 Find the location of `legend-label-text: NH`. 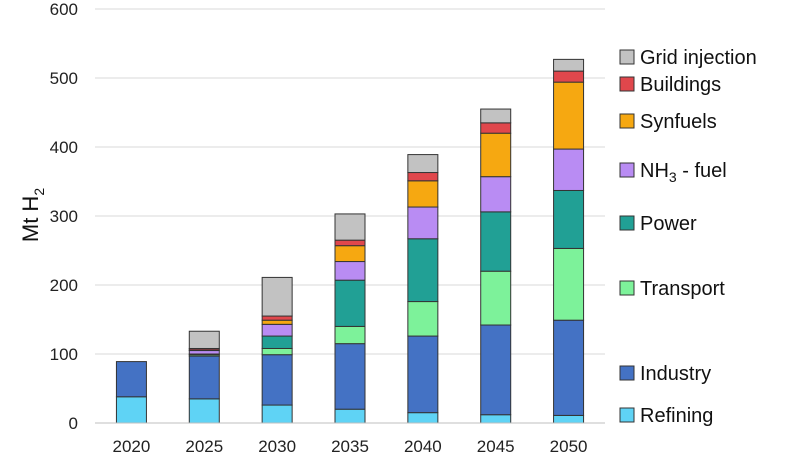

legend-label-text: NH is located at coordinates (654, 171).